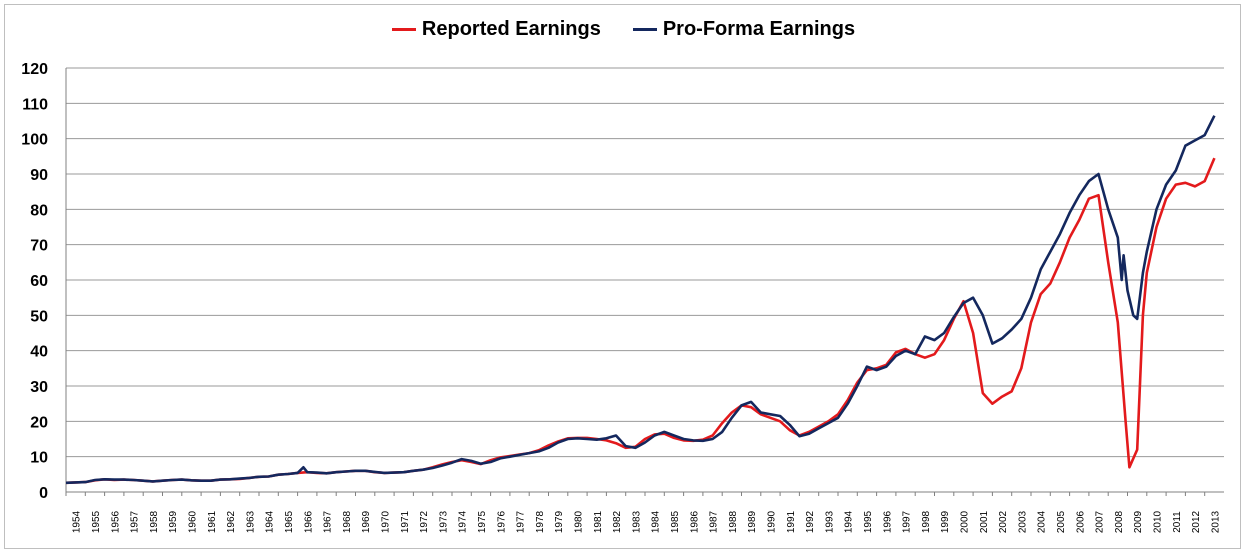  Describe the element at coordinates (39, 422) in the screenshot. I see `y-tick-label-20: 20` at that location.